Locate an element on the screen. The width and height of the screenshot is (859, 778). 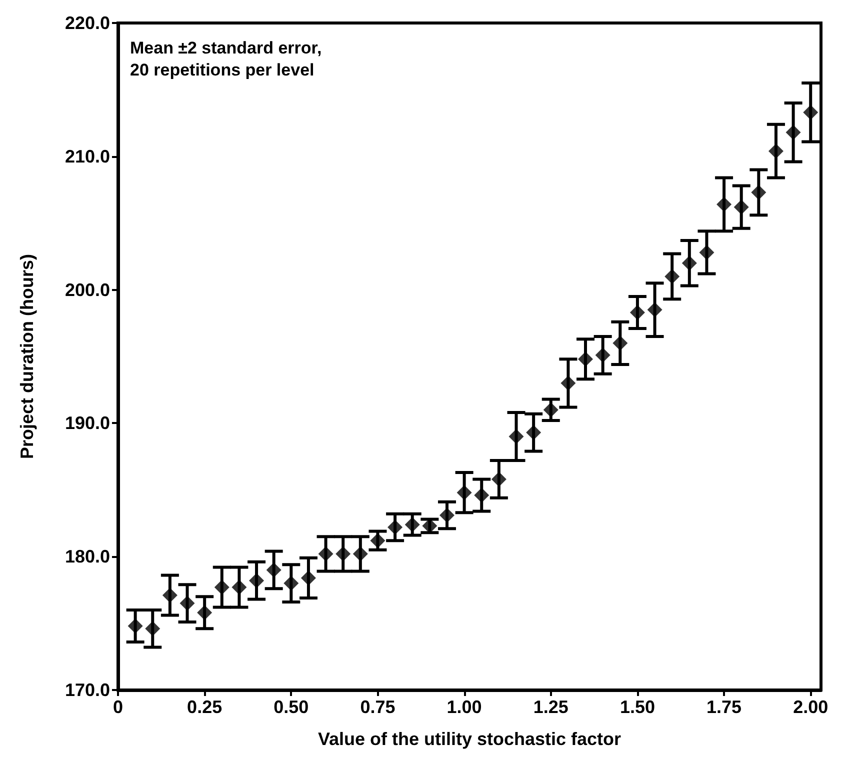
x-tick-label: 0.25 is located at coordinates (204, 707).